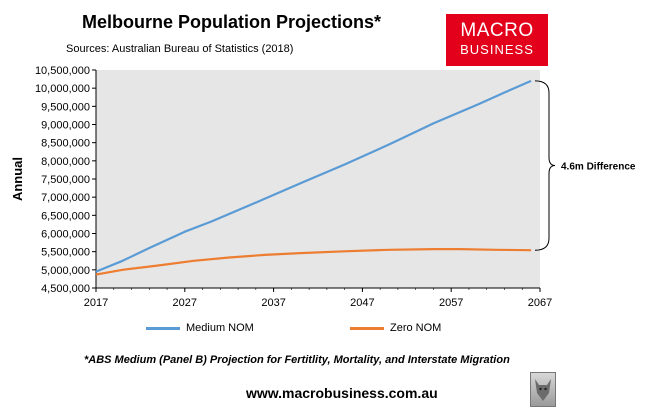 This screenshot has width=660, height=413. Describe the element at coordinates (451, 303) in the screenshot. I see `x-tick-label: 2057` at that location.